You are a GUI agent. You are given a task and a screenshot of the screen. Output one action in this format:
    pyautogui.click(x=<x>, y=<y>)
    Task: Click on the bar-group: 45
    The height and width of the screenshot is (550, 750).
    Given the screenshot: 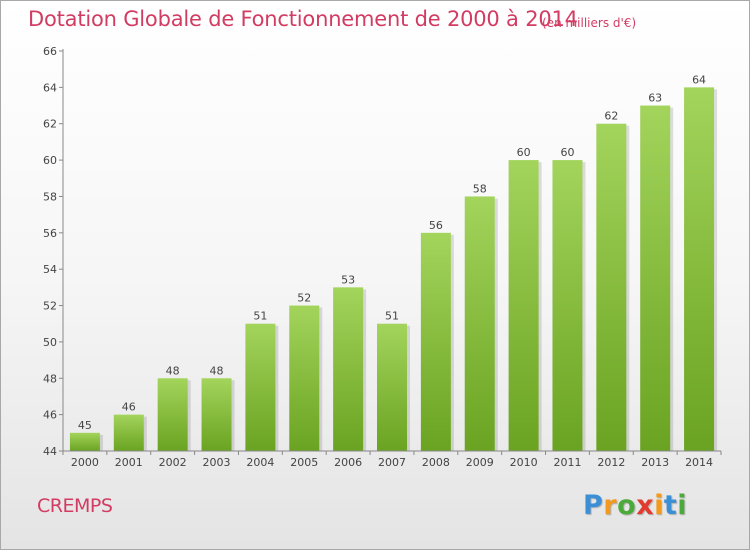 What is the action you would take?
    pyautogui.click(x=86, y=435)
    